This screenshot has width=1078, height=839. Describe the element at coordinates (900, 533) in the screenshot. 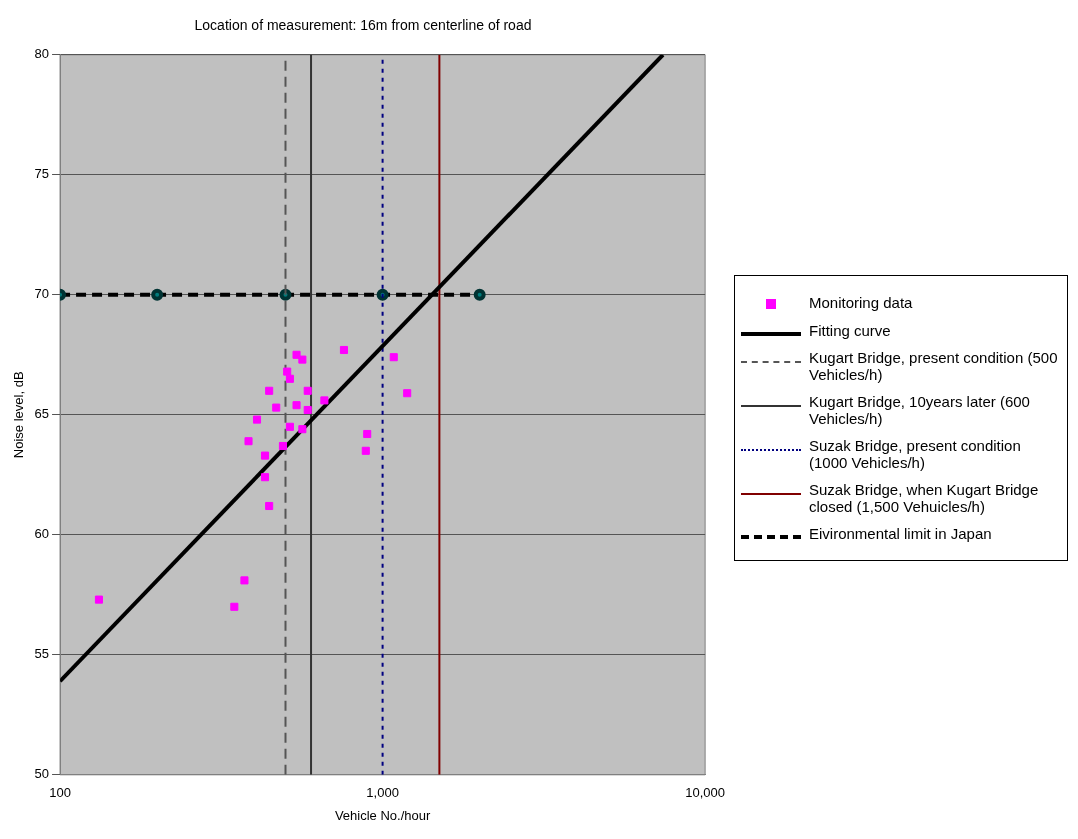

I see `legend-label: Eivironmental limit in Japan` at that location.